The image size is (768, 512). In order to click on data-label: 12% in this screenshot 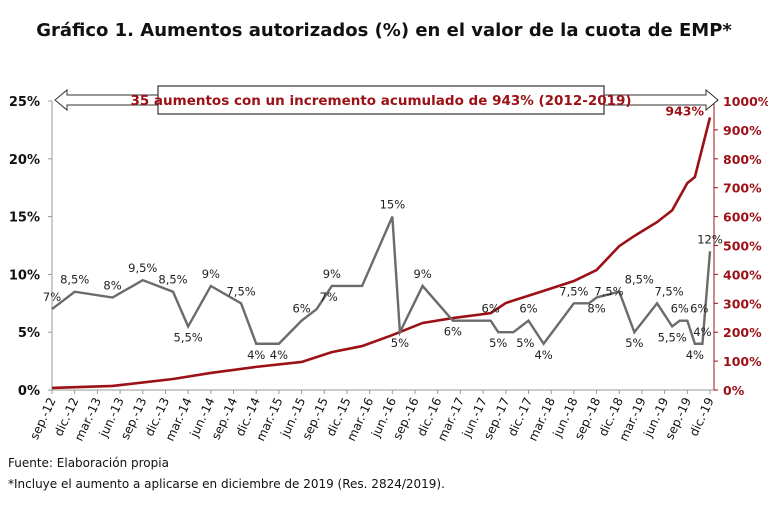, I will do `click(710, 239)`.